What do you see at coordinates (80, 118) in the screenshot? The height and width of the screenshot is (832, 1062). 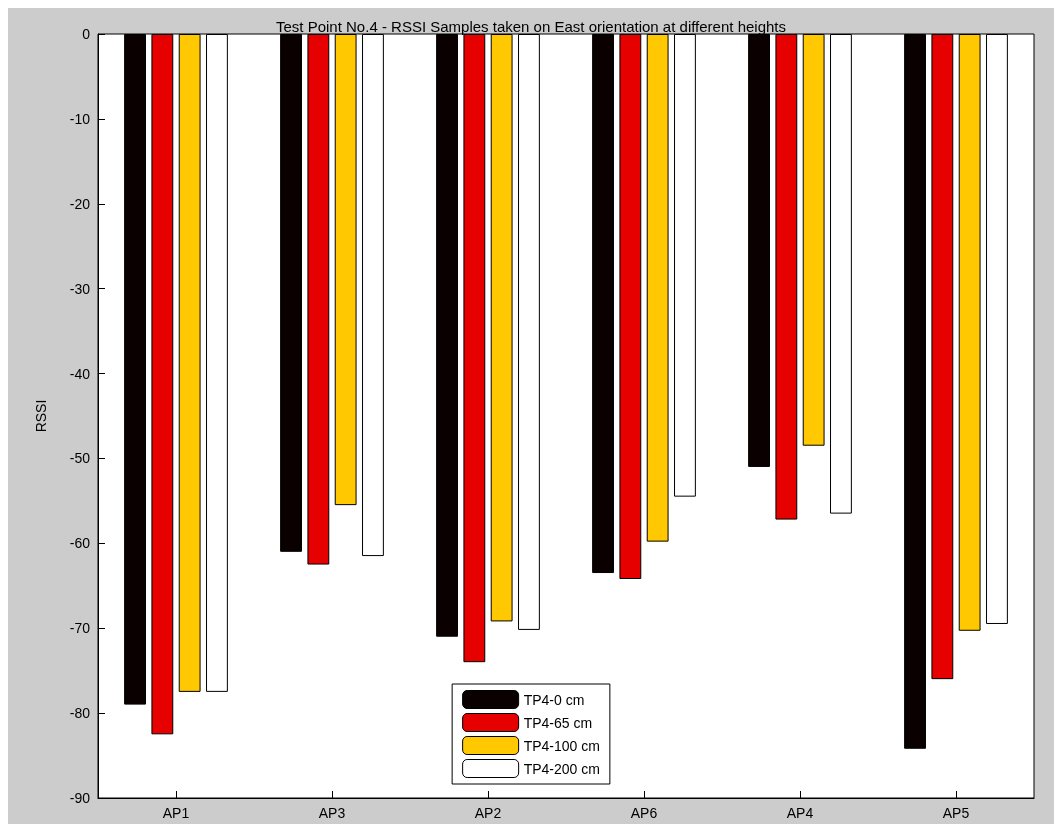 I see `y-tick-label: -10` at bounding box center [80, 118].